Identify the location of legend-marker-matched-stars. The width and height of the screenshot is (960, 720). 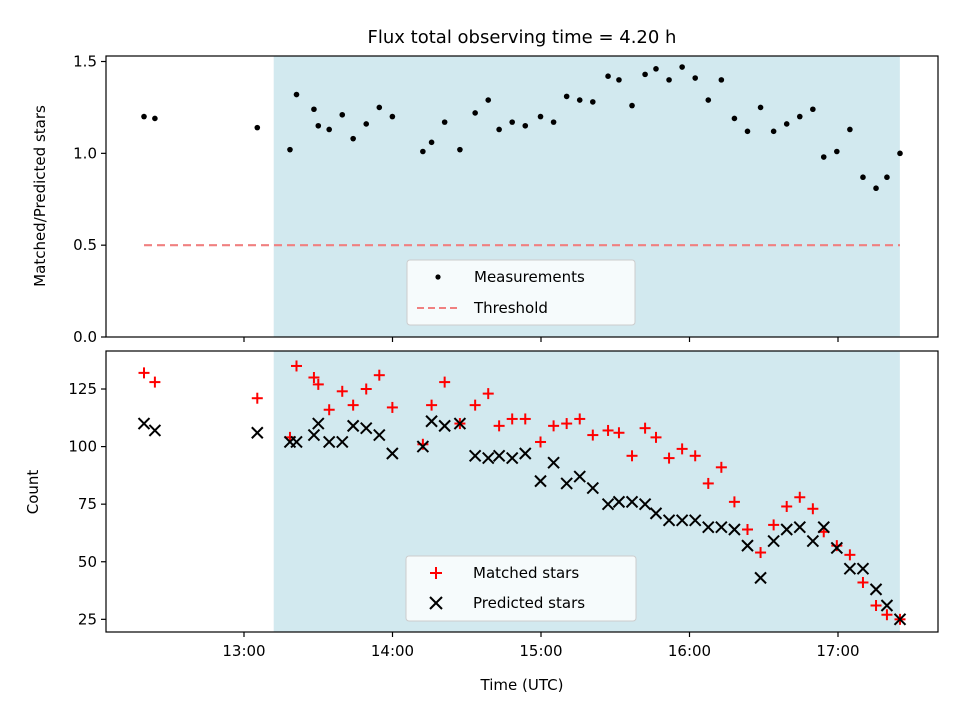
(436, 573).